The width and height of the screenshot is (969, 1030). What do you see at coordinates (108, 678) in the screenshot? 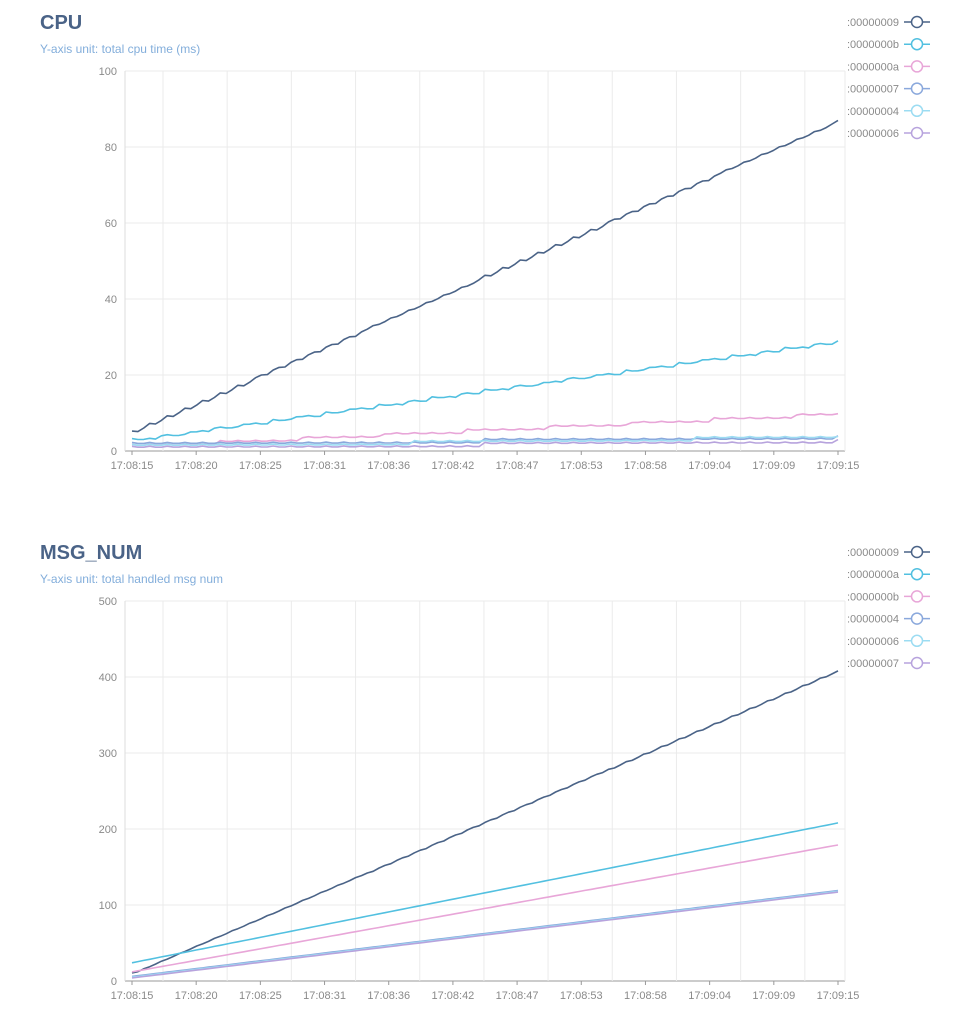
I see `y-tick-label: 400` at bounding box center [108, 678].